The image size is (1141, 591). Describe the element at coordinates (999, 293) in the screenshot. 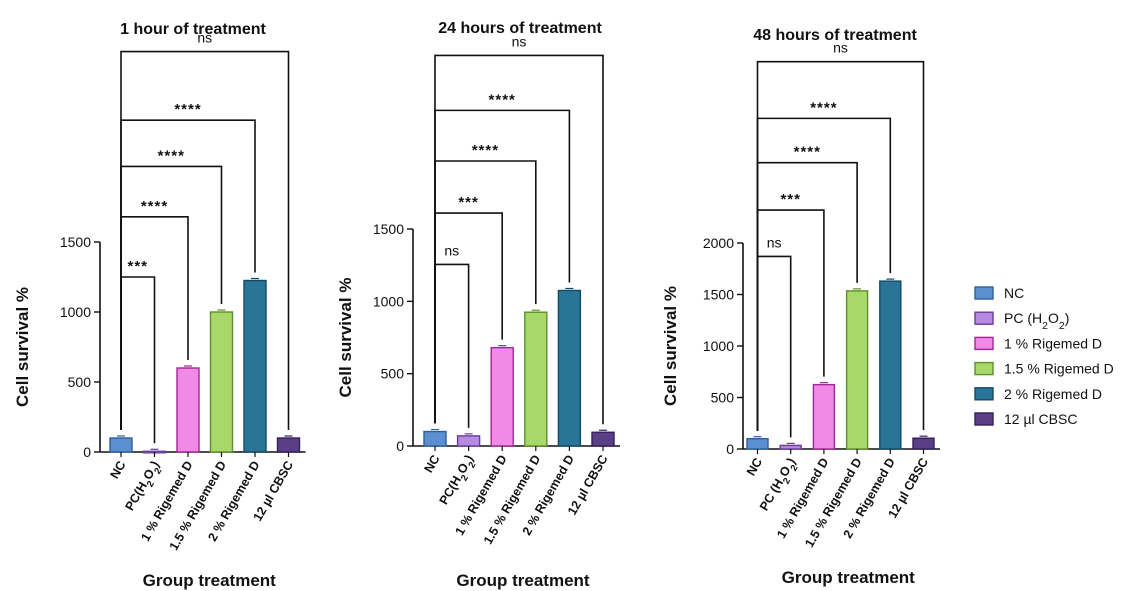

I see `legend-item: NC` at that location.